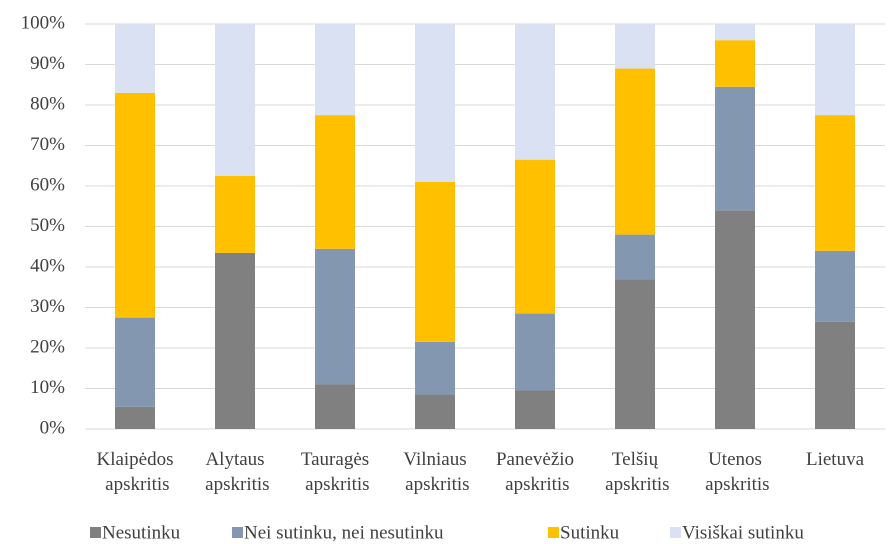 The height and width of the screenshot is (544, 888). What do you see at coordinates (535, 472) in the screenshot?
I see `x-tick-label: Panevėžio apskritis` at bounding box center [535, 472].